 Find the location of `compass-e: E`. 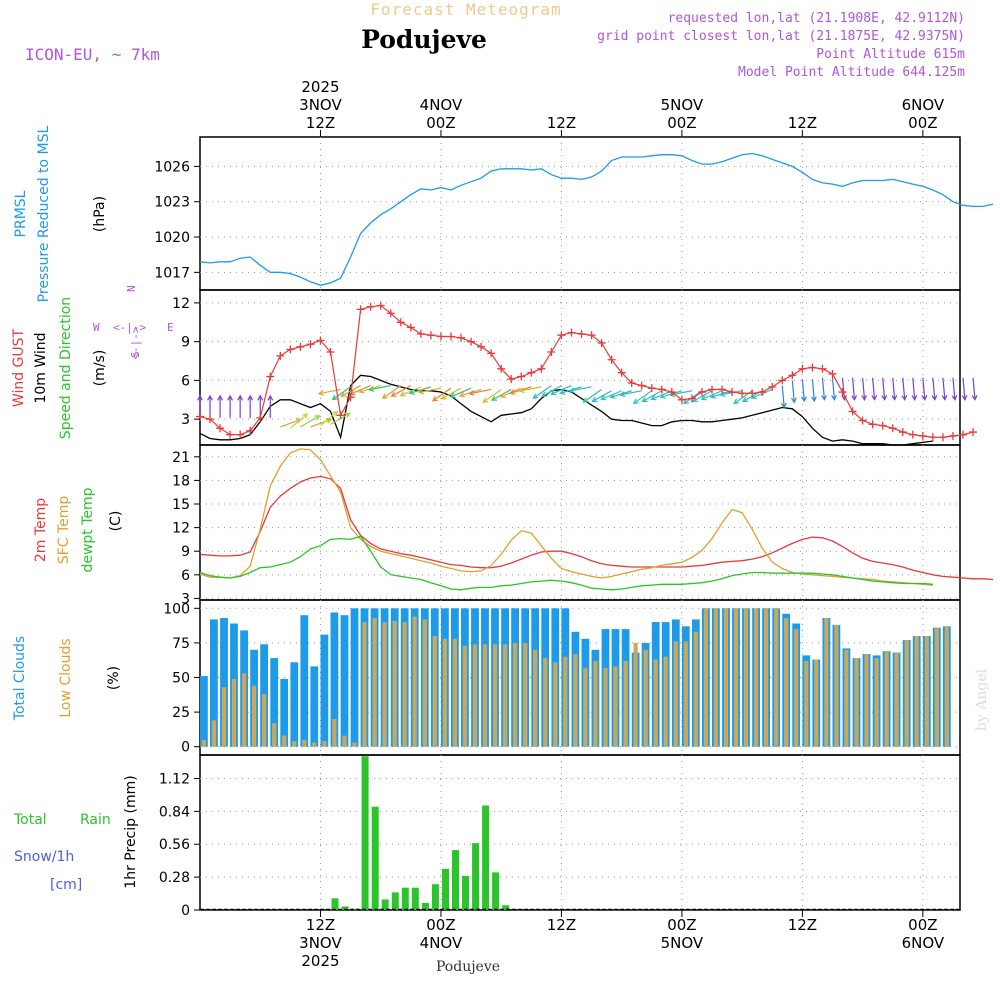

compass-e: E is located at coordinates (170, 327).